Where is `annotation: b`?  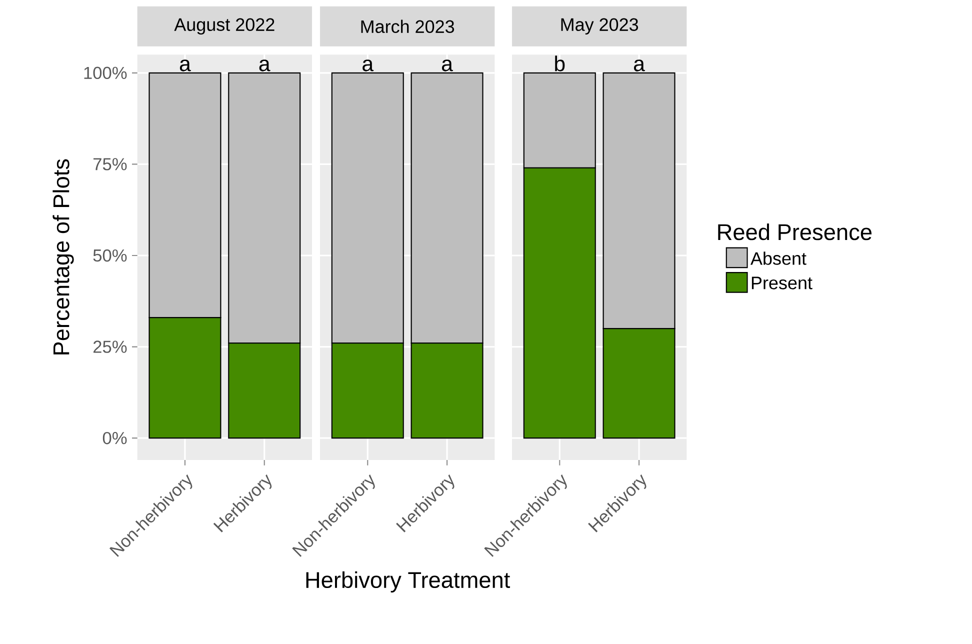
annotation: b is located at coordinates (560, 64).